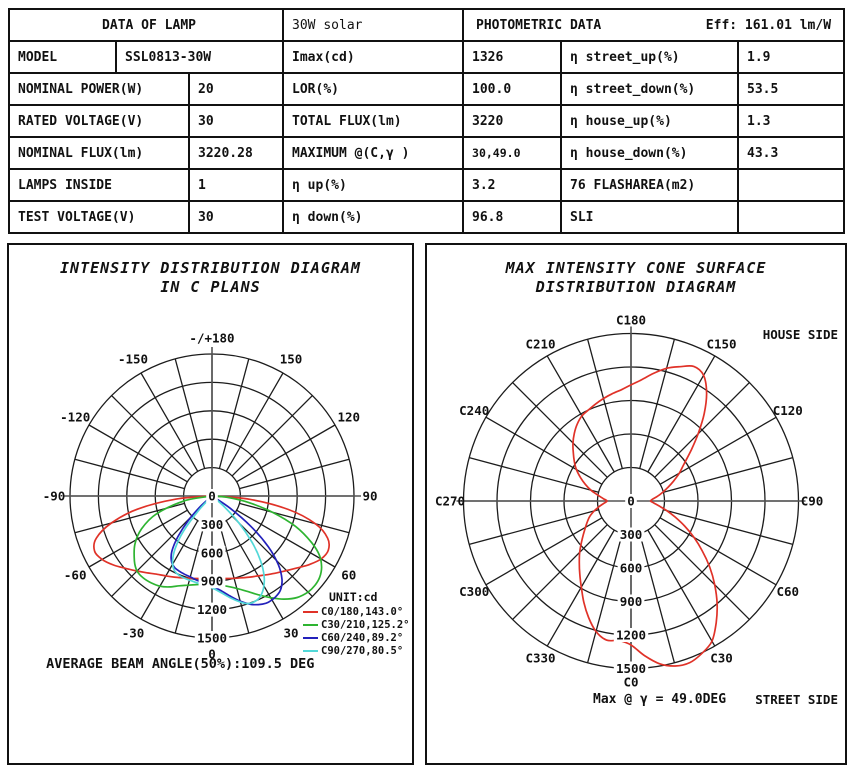 The width and height of the screenshot is (851, 772). Describe the element at coordinates (650, 57) in the screenshot. I see `eta-street-up-label: η street_up(%)` at that location.